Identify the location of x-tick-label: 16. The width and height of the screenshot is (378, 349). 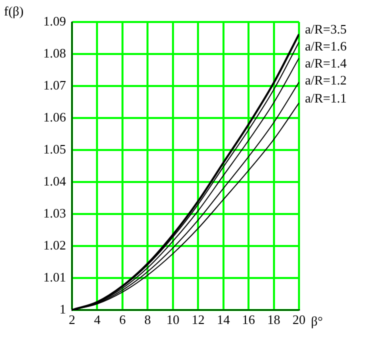
(249, 320).